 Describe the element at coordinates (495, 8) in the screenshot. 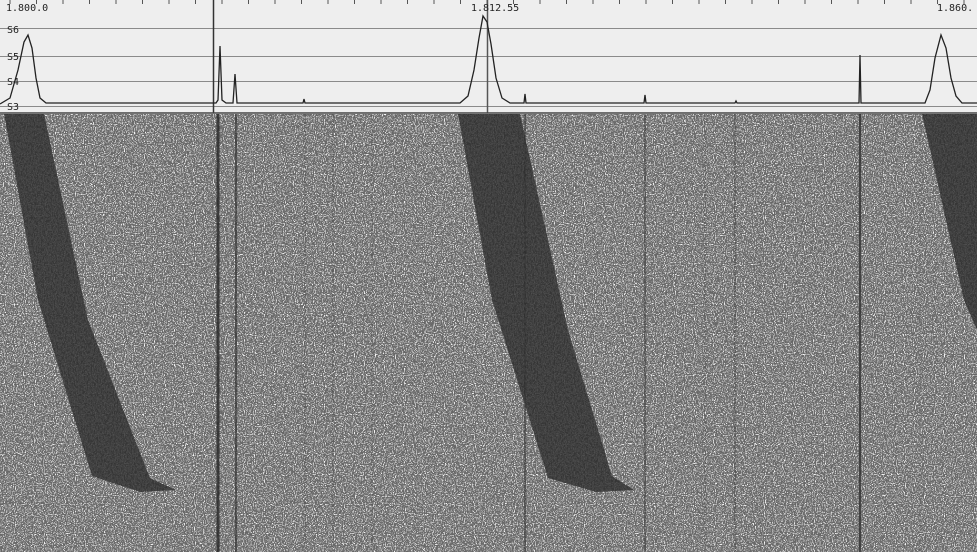

I see `frequency-label: 1.812.55` at that location.